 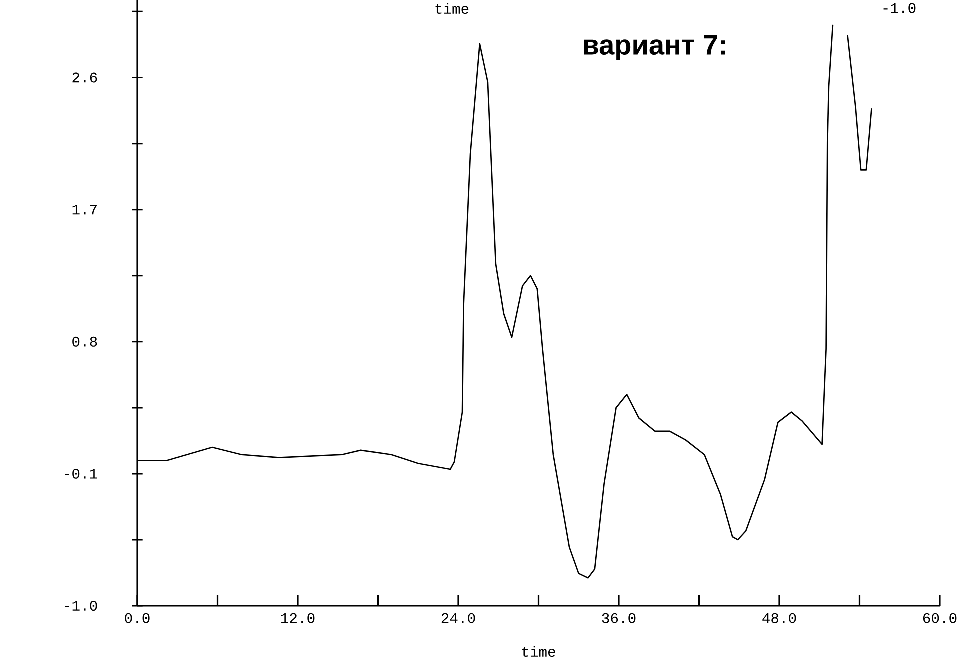 I want to click on y-tick-label: 0.8, so click(x=85, y=341).